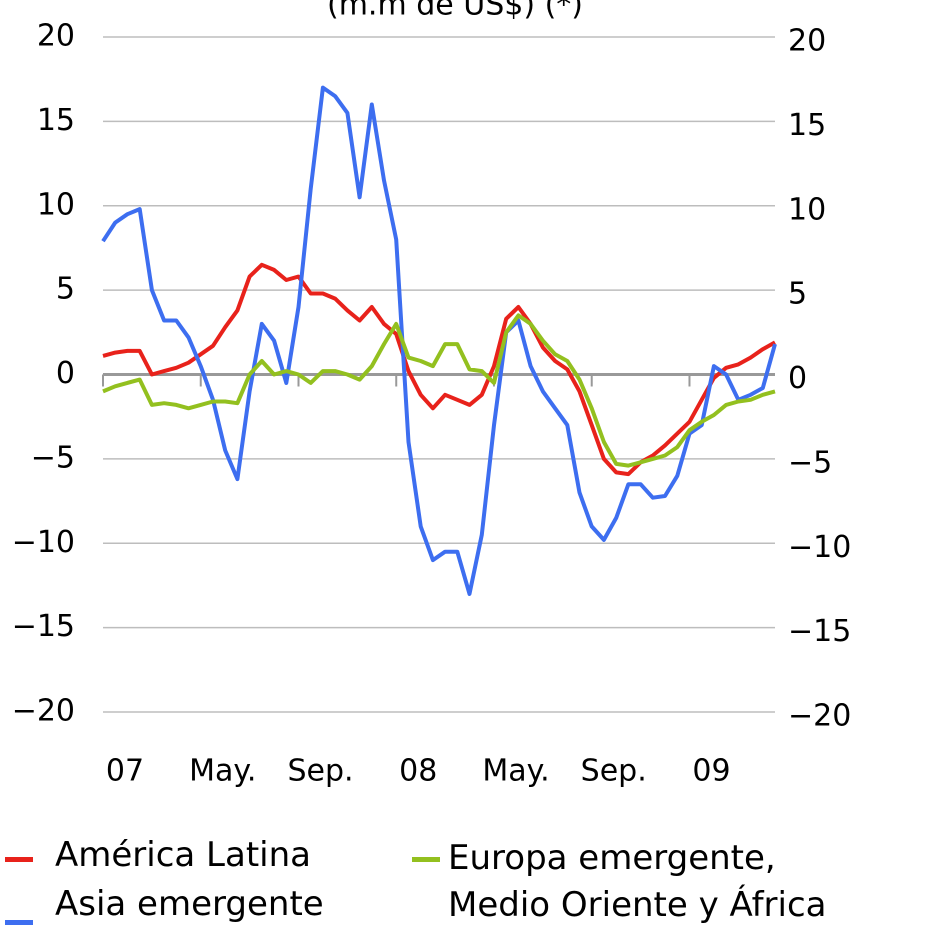 The image size is (932, 929). I want to click on y-tick-label: −15, so click(43, 626).